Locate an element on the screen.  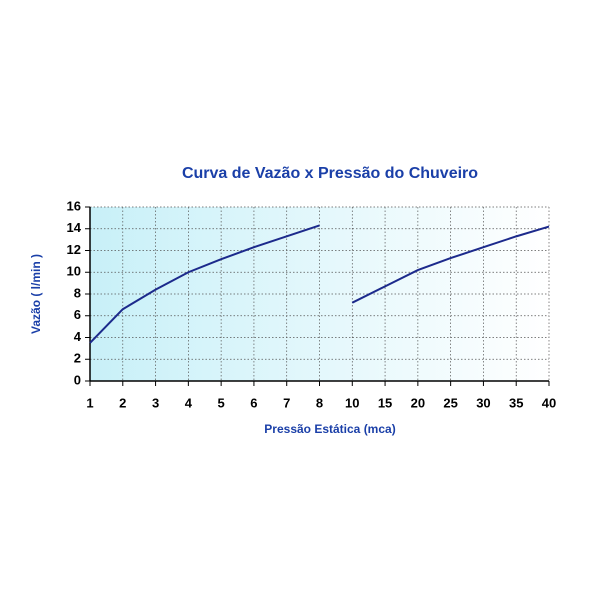
x-tick-label: 6 is located at coordinates (253, 402).